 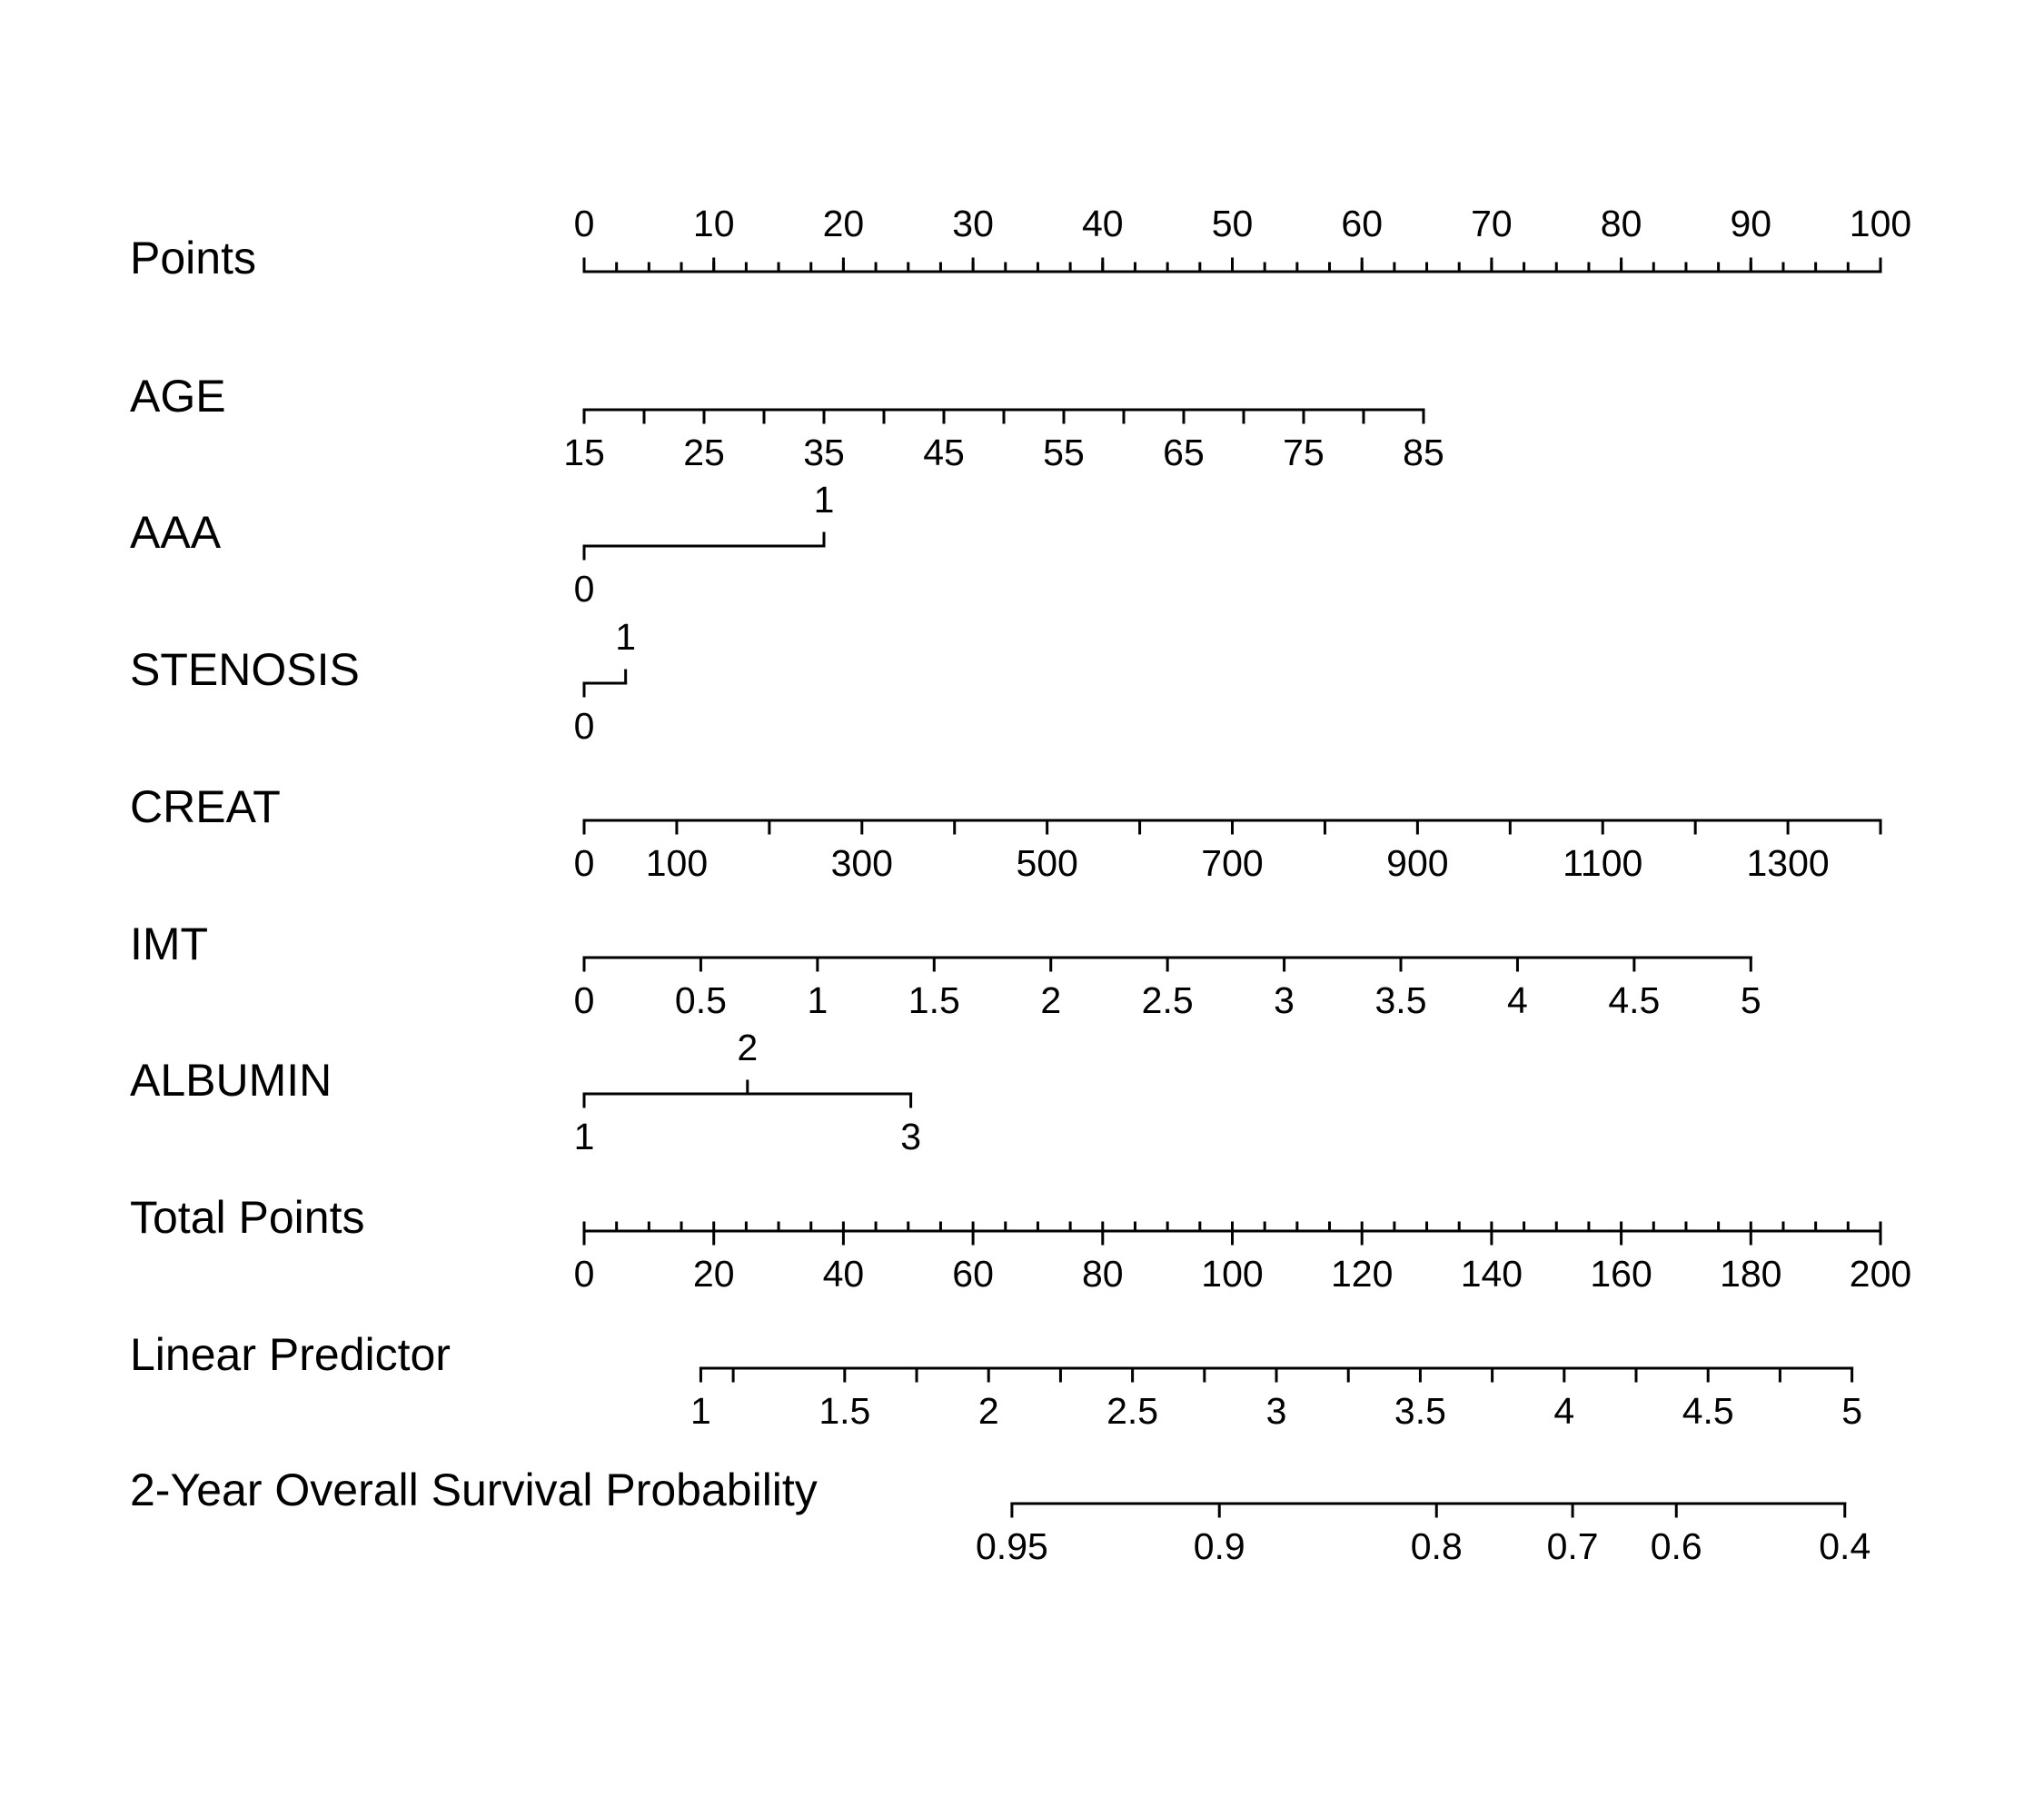 What do you see at coordinates (824, 452) in the screenshot?
I see `age-tick-label: 35` at bounding box center [824, 452].